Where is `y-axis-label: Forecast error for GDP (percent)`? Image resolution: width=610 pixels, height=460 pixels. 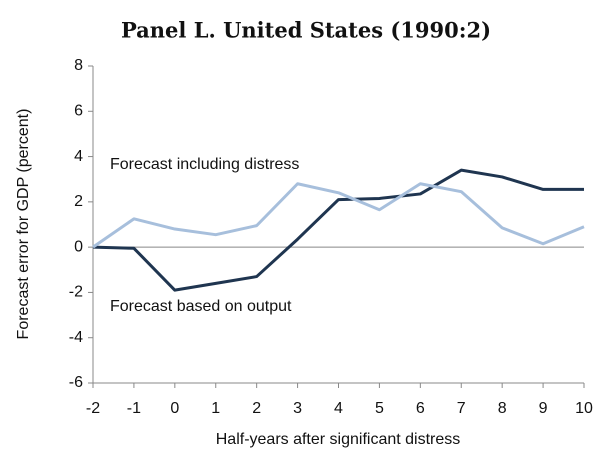 y-axis-label: Forecast error for GDP (percent) is located at coordinates (23, 224).